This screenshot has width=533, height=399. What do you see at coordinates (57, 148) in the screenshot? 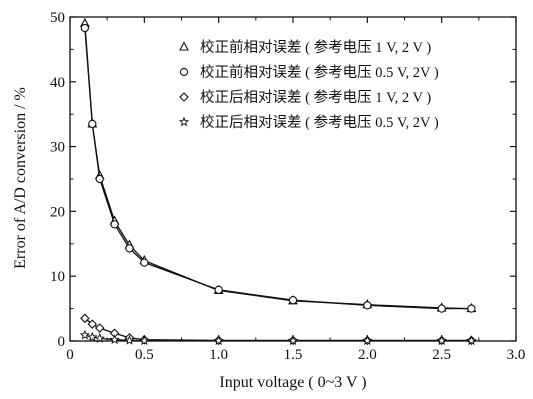
I see `y-tick-label: 30` at bounding box center [57, 148].